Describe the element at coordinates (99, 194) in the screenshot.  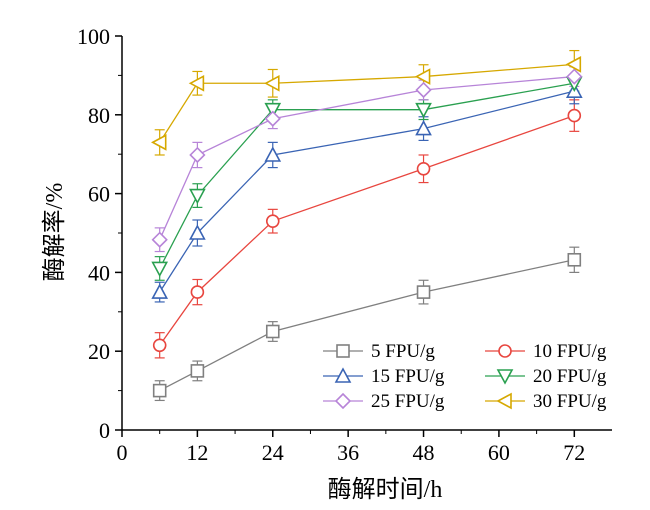
I see `y-tick-label: 60` at that location.